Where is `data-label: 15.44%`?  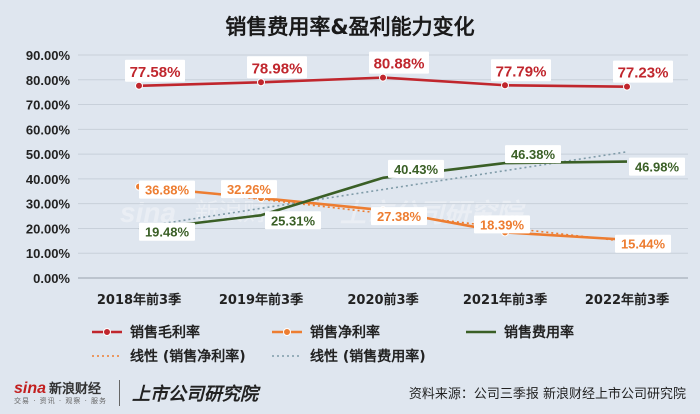 data-label: 15.44% is located at coordinates (643, 244).